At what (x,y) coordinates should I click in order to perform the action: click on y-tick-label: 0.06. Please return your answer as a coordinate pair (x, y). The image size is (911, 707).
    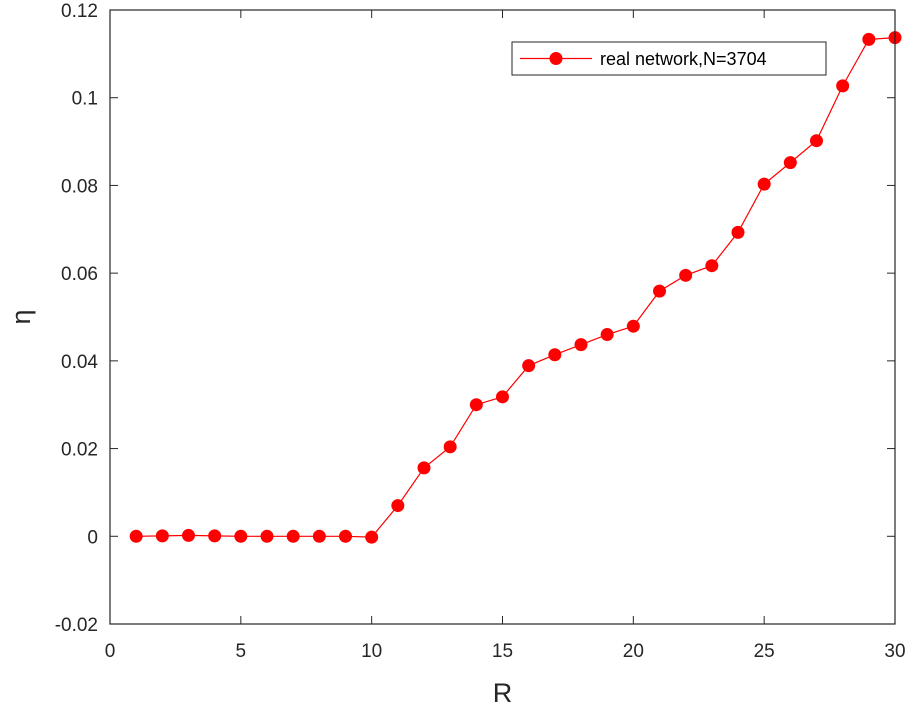
    Looking at the image, I should click on (79, 274).